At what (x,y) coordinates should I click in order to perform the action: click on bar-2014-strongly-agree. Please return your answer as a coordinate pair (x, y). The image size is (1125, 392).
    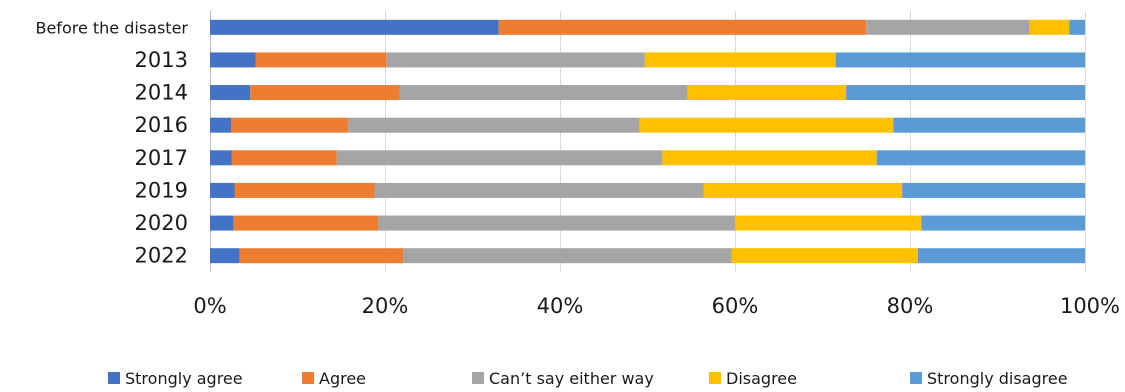
    Looking at the image, I should click on (230, 93).